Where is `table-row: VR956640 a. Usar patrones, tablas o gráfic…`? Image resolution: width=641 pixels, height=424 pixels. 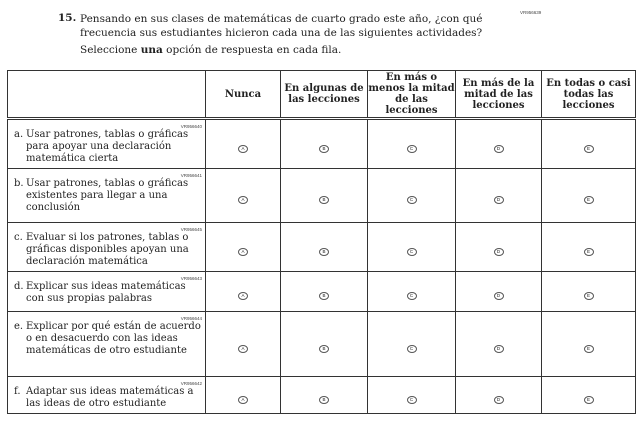
table-row: VR956640 a. Usar patrones, tablas o gráfic… is located at coordinates (321, 143).